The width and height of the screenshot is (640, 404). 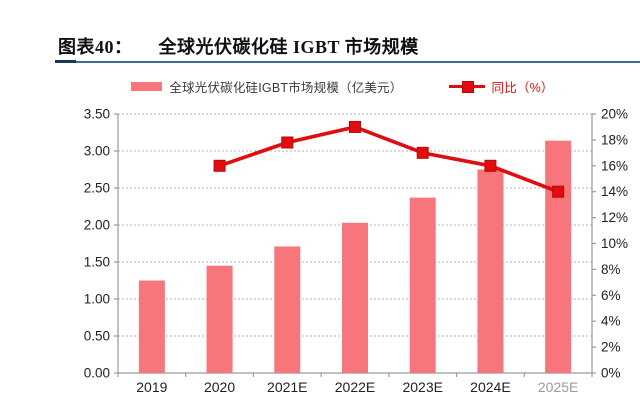 What do you see at coordinates (558, 387) in the screenshot?
I see `x-axis-label: 2025E` at bounding box center [558, 387].